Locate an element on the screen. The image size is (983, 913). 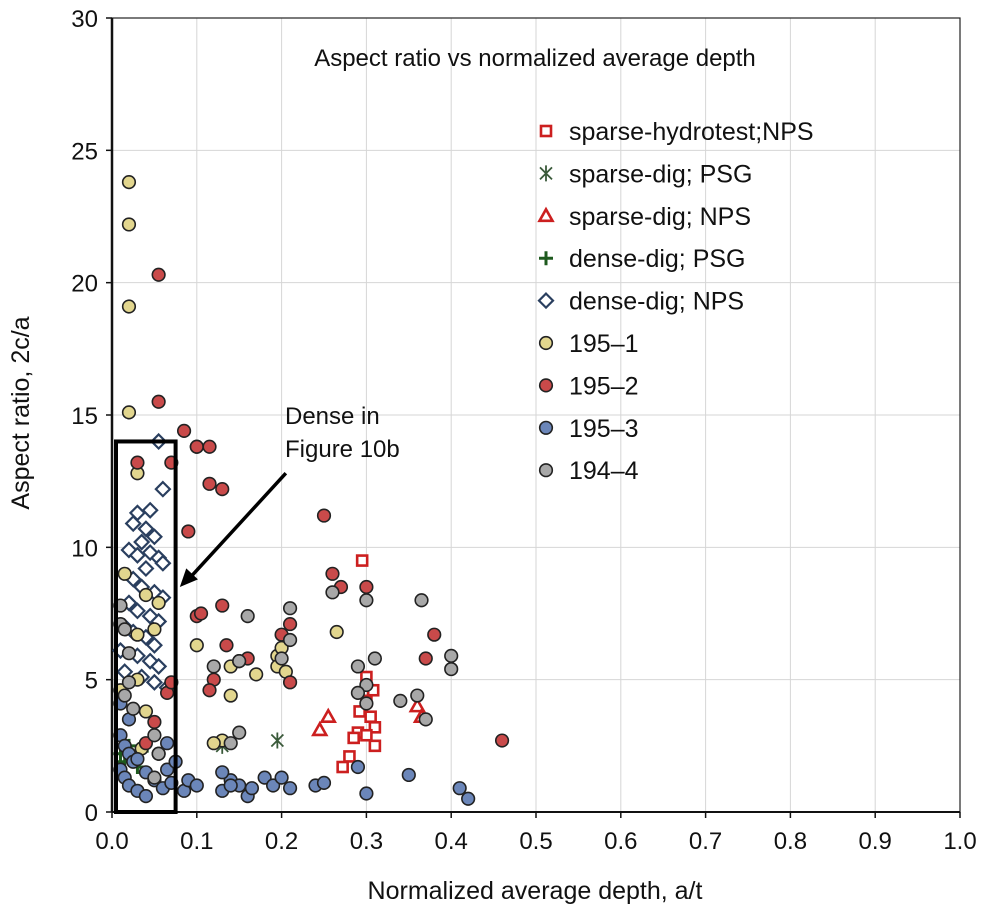
x-tick-label: 0.2 is located at coordinates (281, 841).